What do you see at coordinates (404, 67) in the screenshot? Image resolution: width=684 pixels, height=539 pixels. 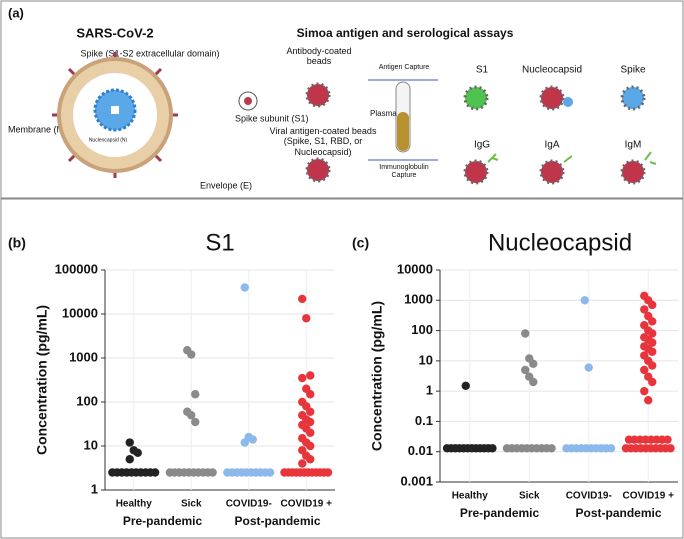 I see `antigen-capture-label: Antigen Capture` at bounding box center [404, 67].